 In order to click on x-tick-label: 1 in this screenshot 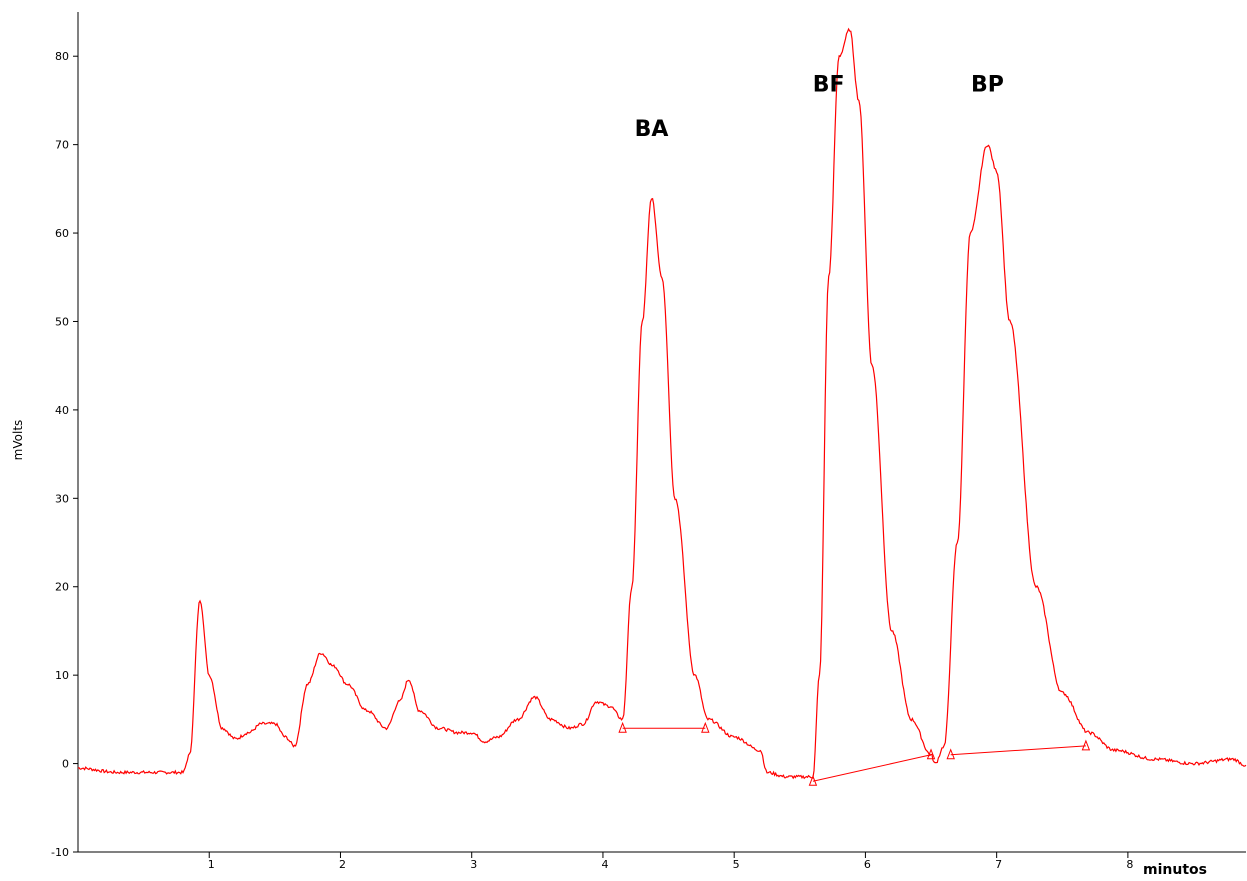, I will do `click(211, 864)`.